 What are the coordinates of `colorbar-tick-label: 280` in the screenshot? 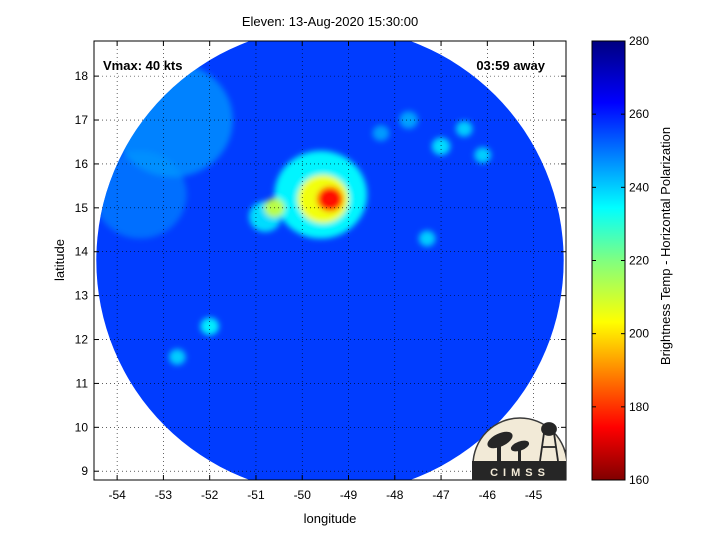 It's located at (639, 41).